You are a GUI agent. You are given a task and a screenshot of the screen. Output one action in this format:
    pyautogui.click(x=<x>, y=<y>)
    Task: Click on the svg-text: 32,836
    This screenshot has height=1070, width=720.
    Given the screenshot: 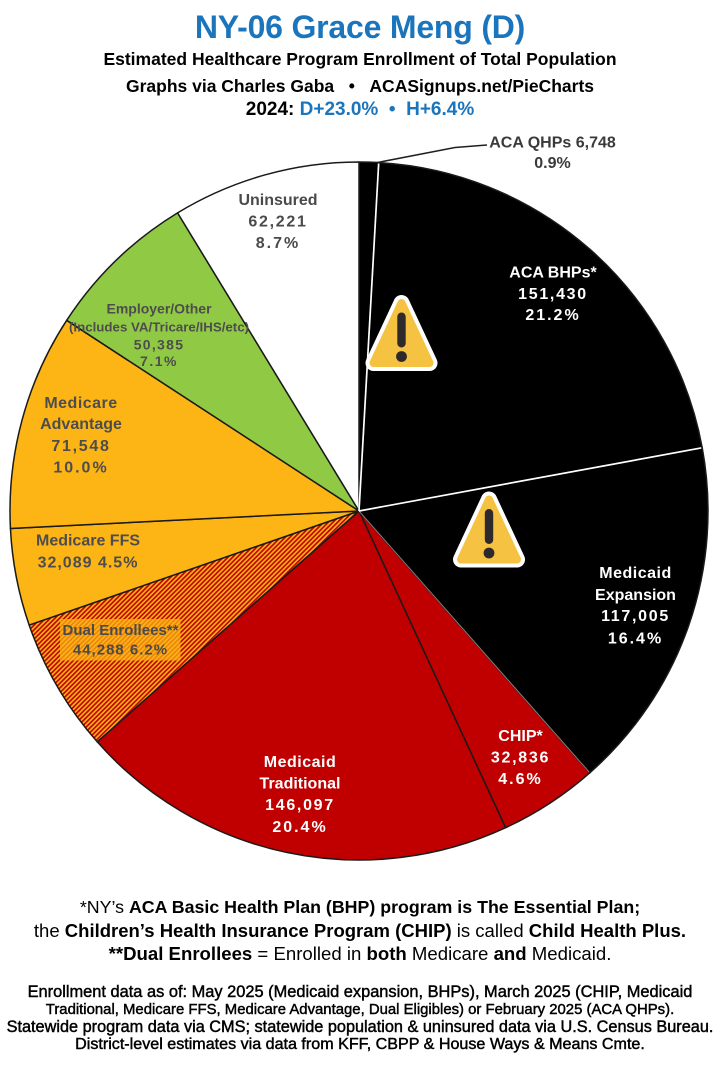 What is the action you would take?
    pyautogui.click(x=520, y=757)
    